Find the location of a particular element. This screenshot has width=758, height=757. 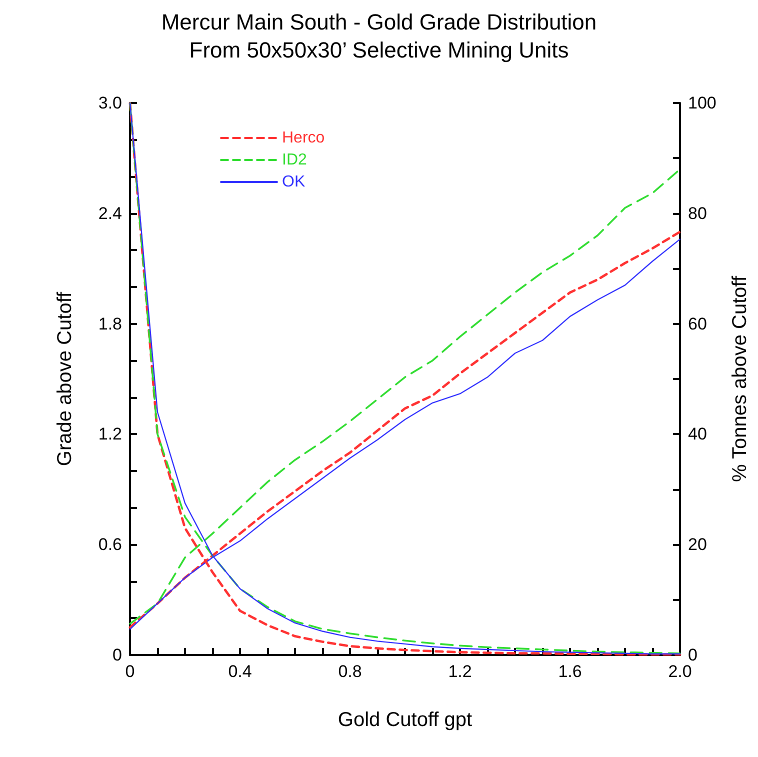

chart-title: Mercur Main South - Gold Grade Distribution is located at coordinates (379, 22).